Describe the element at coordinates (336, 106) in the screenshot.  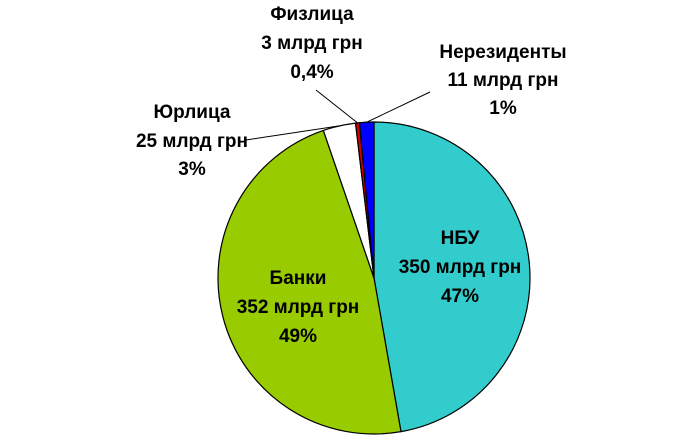
I see `leader-line-individuals` at that location.